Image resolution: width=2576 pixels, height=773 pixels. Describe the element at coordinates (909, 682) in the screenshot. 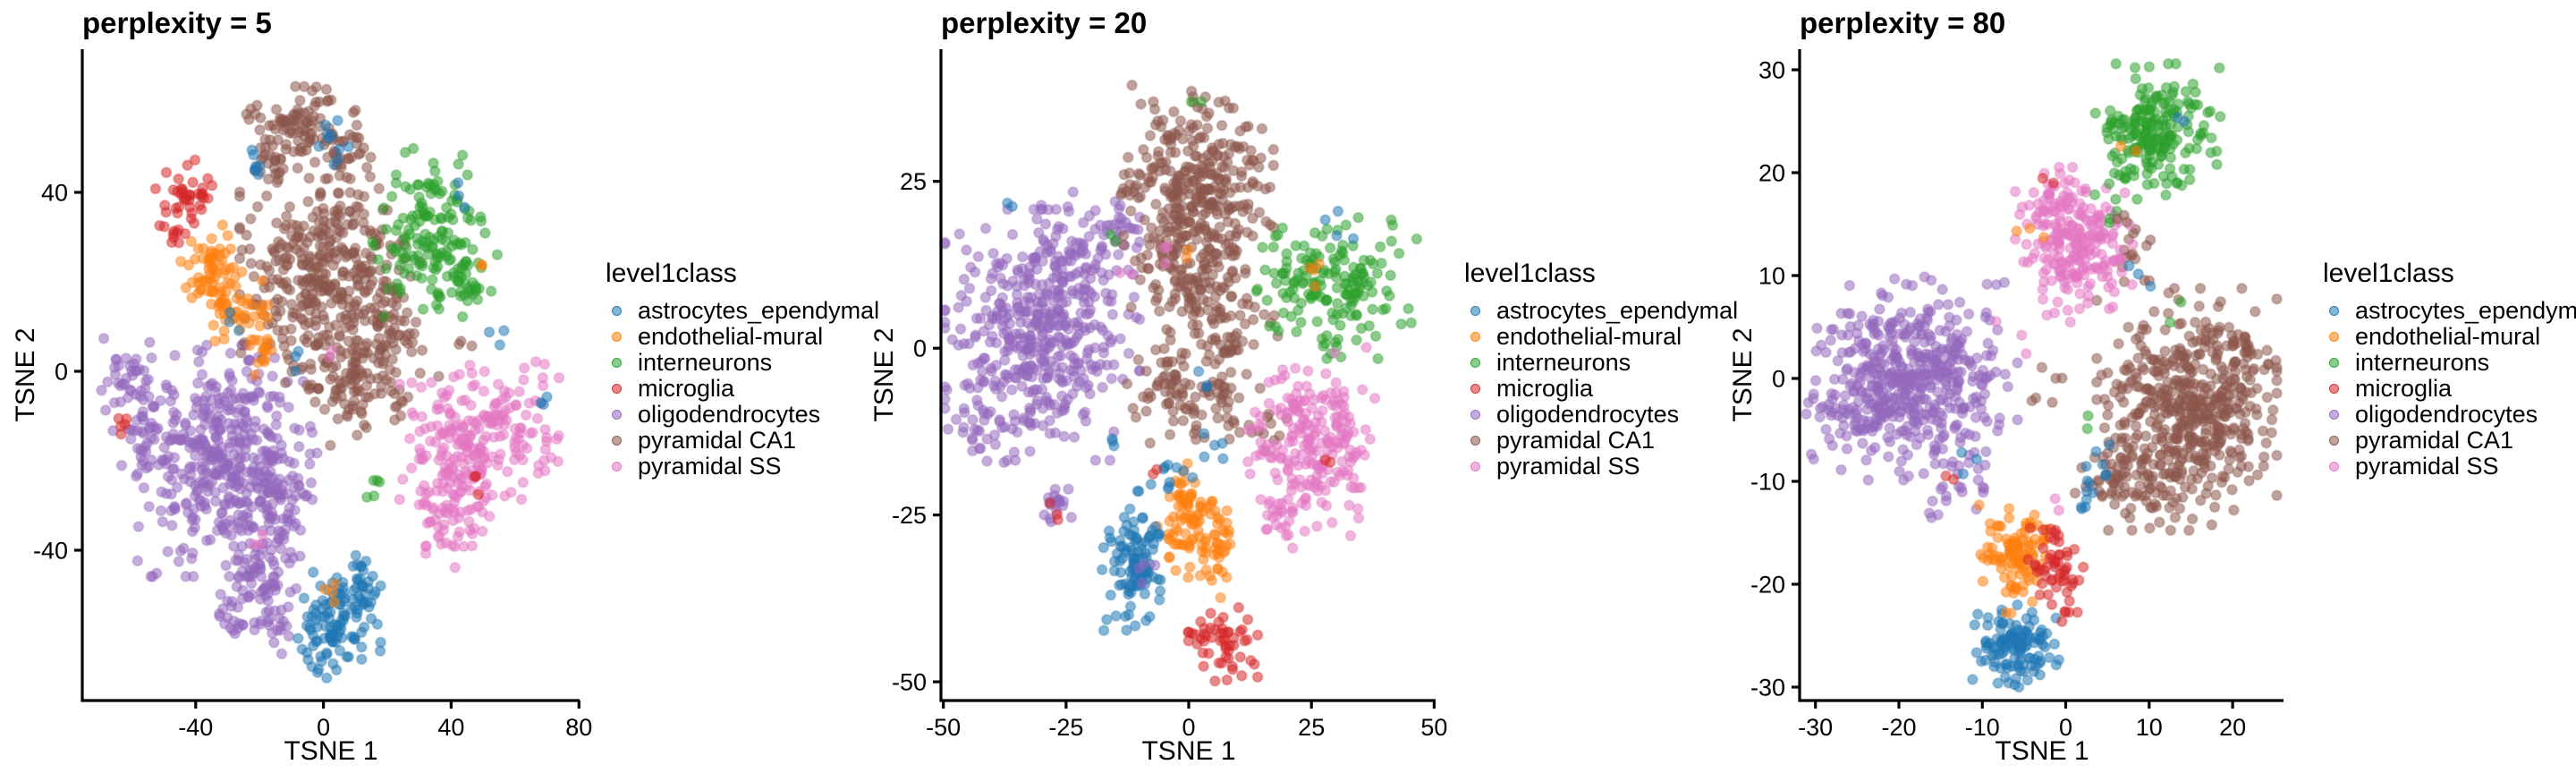

I see `y-tick-label: -50` at that location.